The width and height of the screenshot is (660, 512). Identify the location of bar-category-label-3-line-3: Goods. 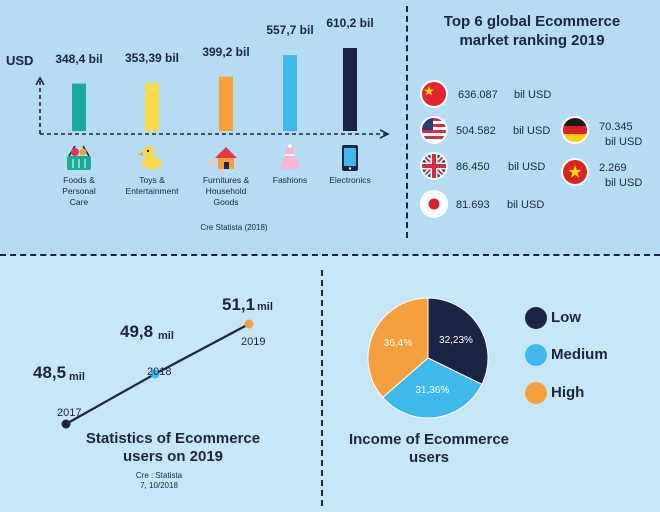
(226, 202).